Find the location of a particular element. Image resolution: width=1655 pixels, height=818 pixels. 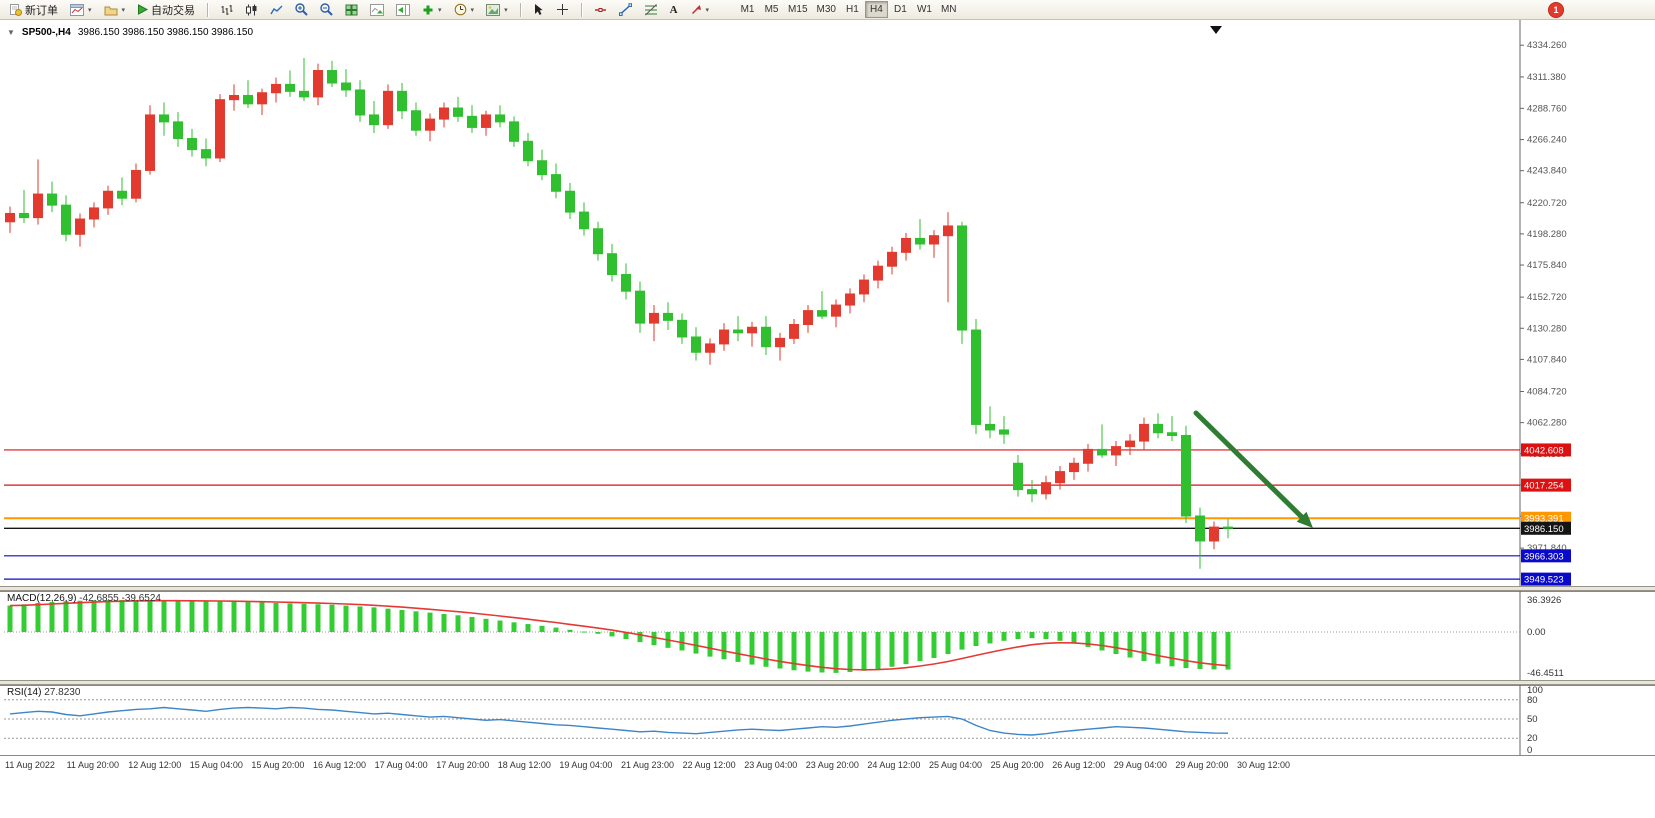

arrows-tool-button: ▾ is located at coordinates (700, 10).